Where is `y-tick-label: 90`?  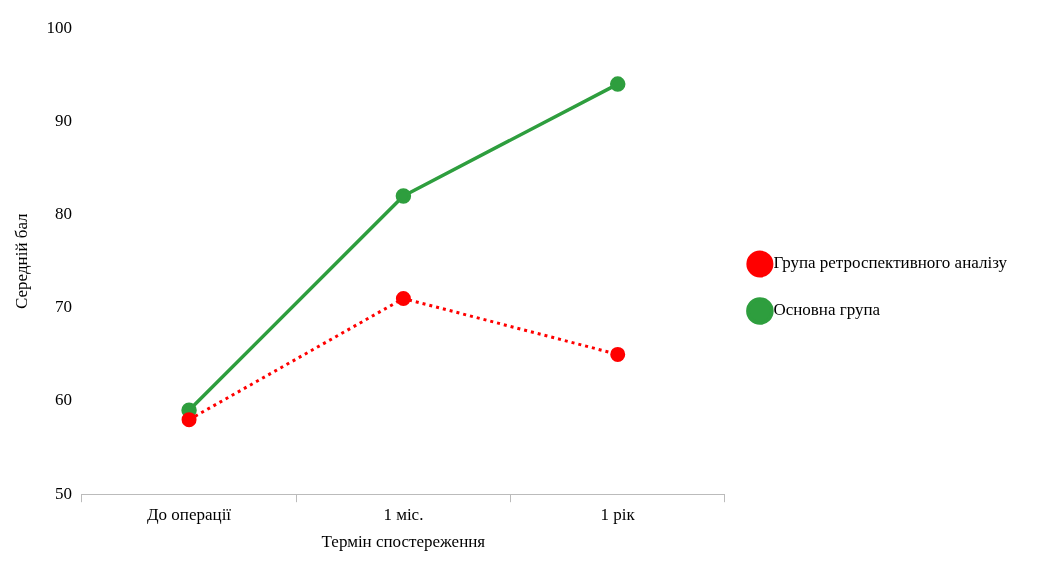 y-tick-label: 90 is located at coordinates (63, 120).